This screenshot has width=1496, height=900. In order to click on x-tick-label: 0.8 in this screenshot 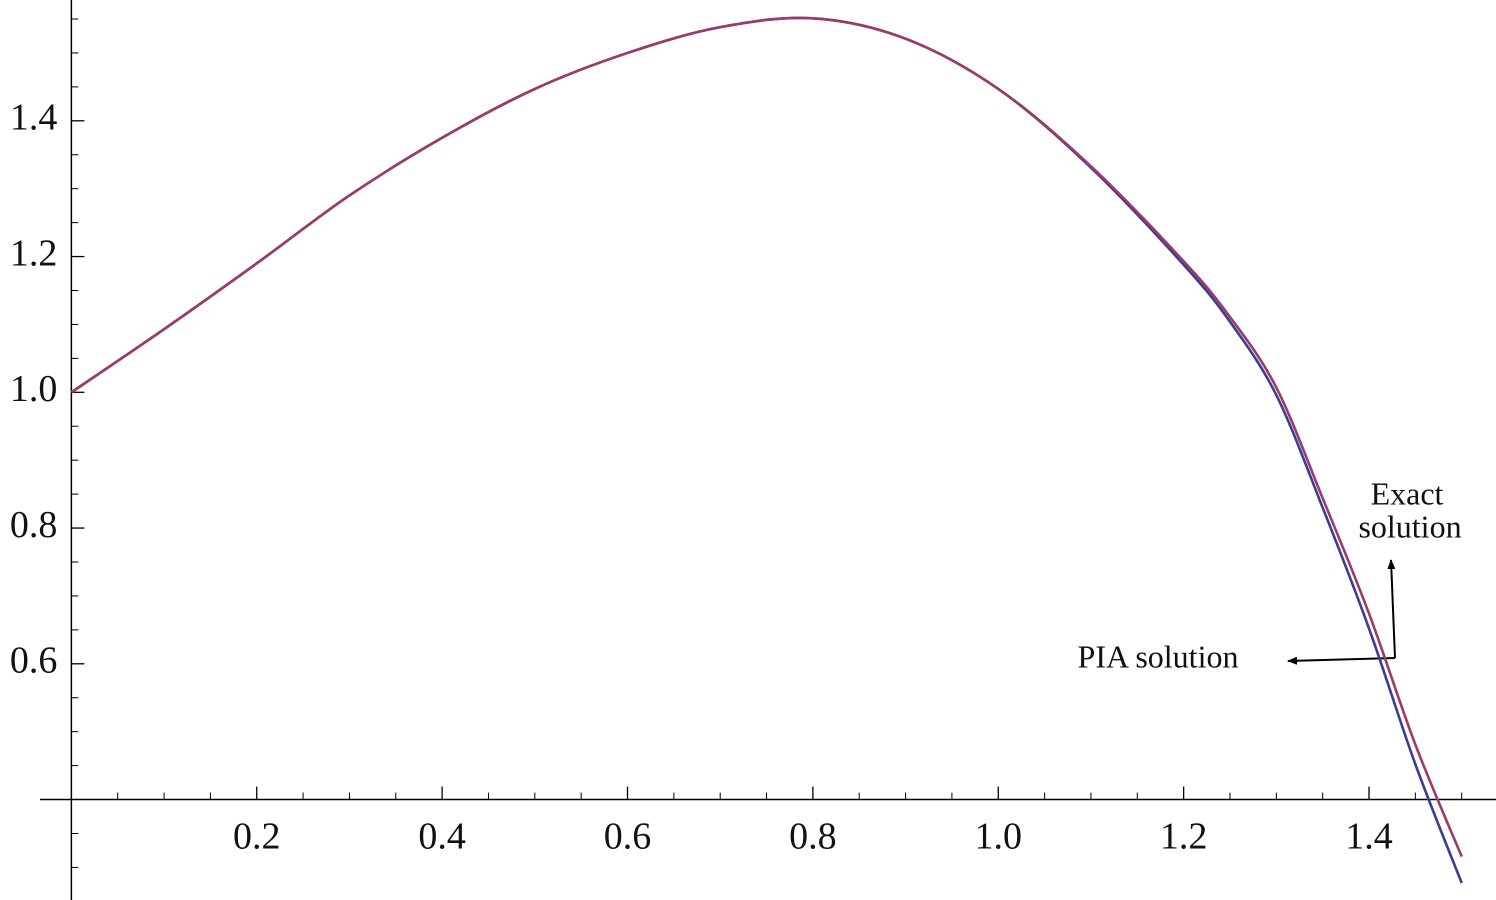, I will do `click(813, 836)`.